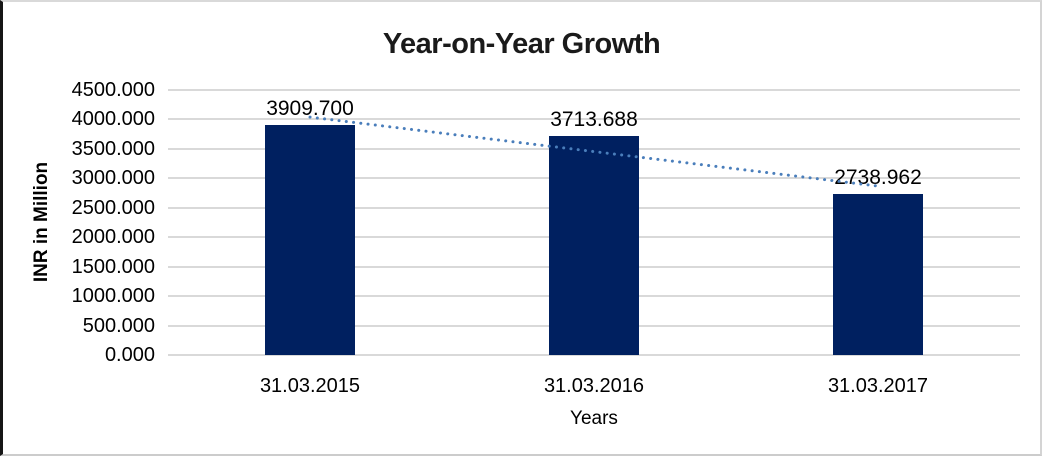 This screenshot has height=456, width=1042. Describe the element at coordinates (118, 325) in the screenshot. I see `y-axis-tick-label: 500.000` at that location.